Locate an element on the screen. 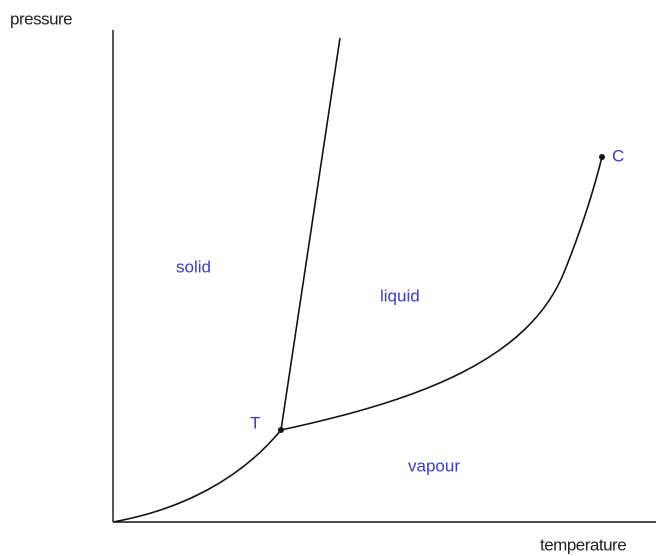  x-axis-label: temperature is located at coordinates (583, 544).